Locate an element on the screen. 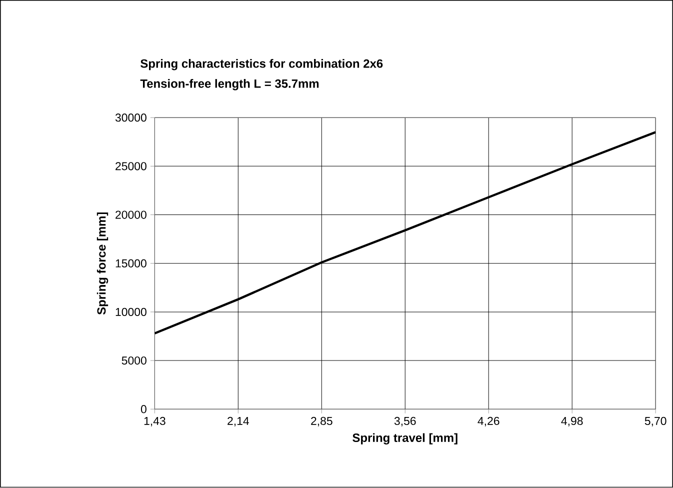 This screenshot has height=488, width=673. x-tick-label: 1,43 is located at coordinates (155, 422).